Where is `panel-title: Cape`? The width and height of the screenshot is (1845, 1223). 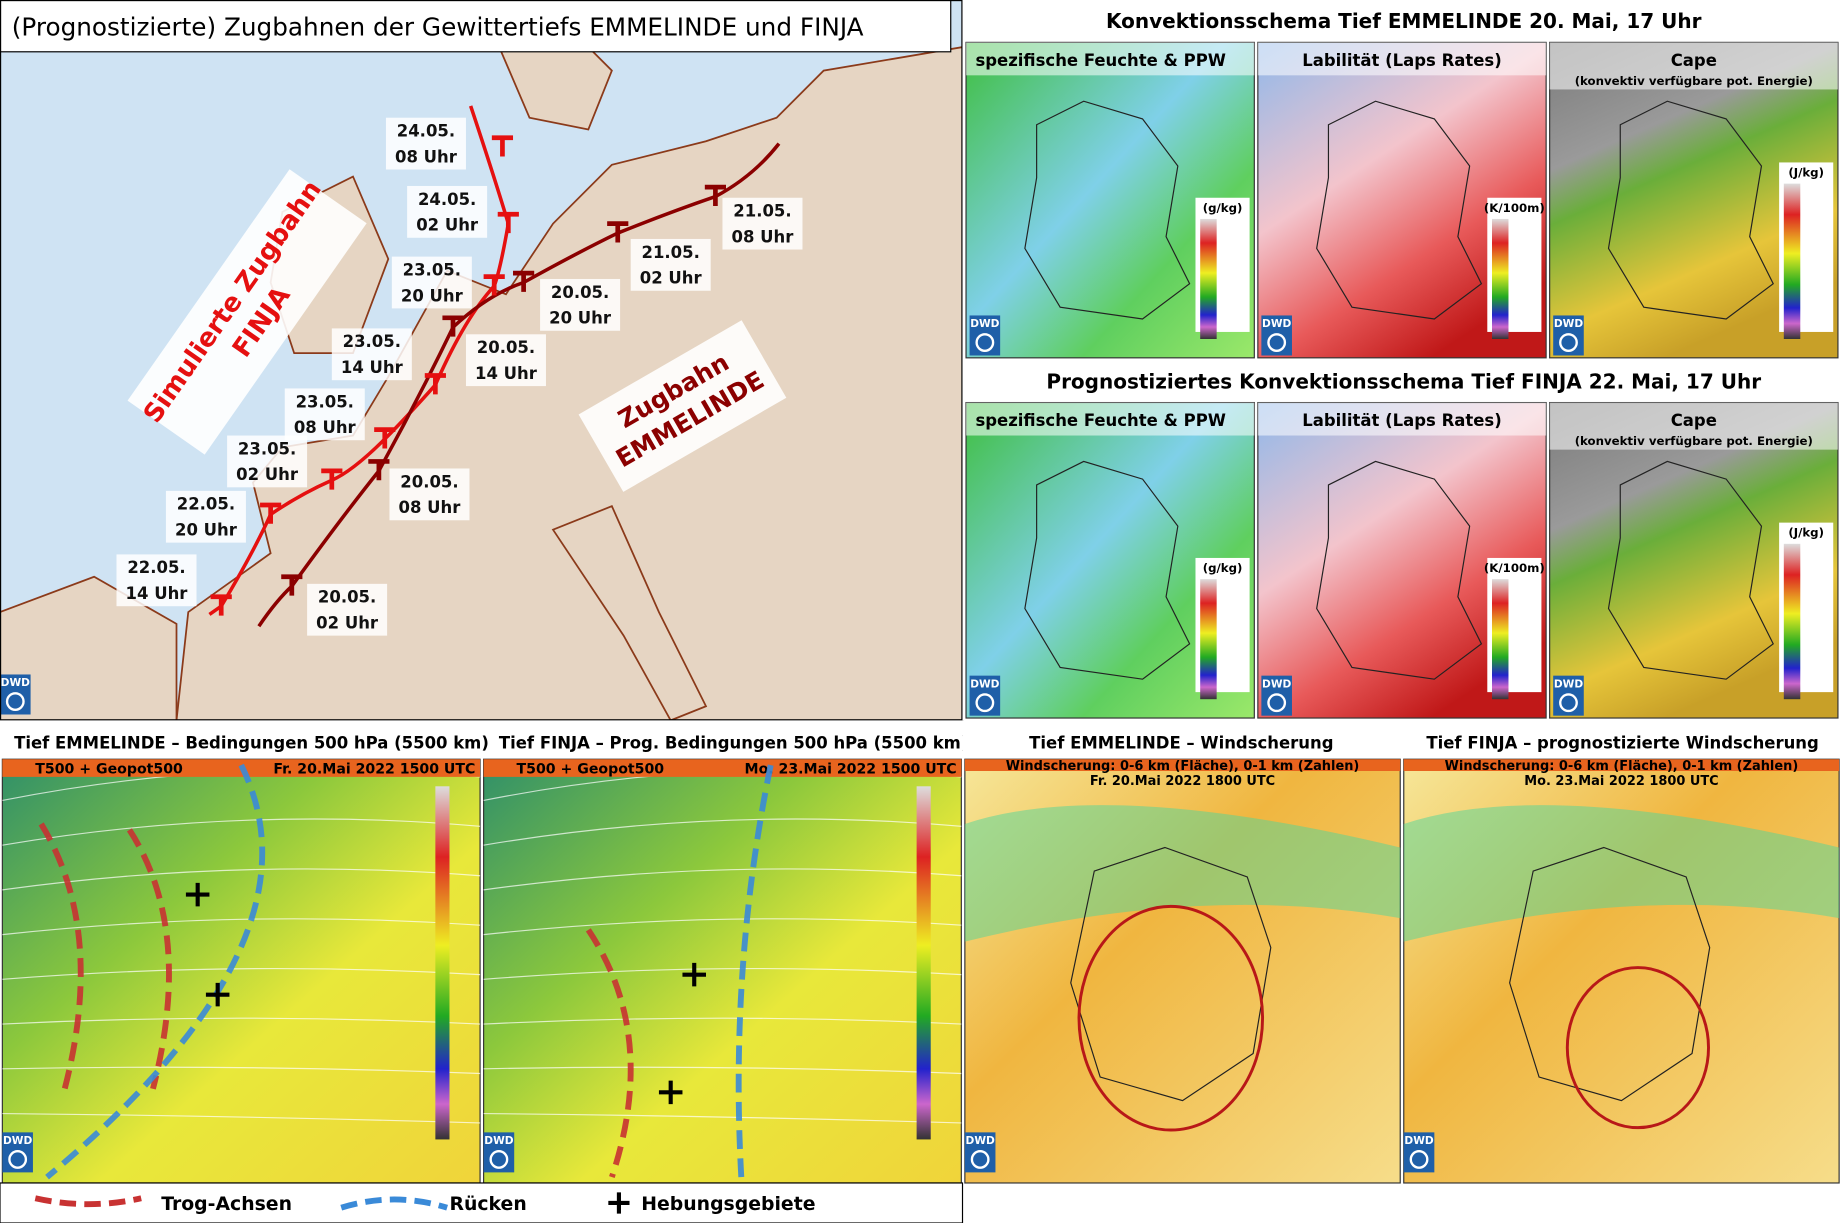 panel-title: Cape is located at coordinates (1694, 420).